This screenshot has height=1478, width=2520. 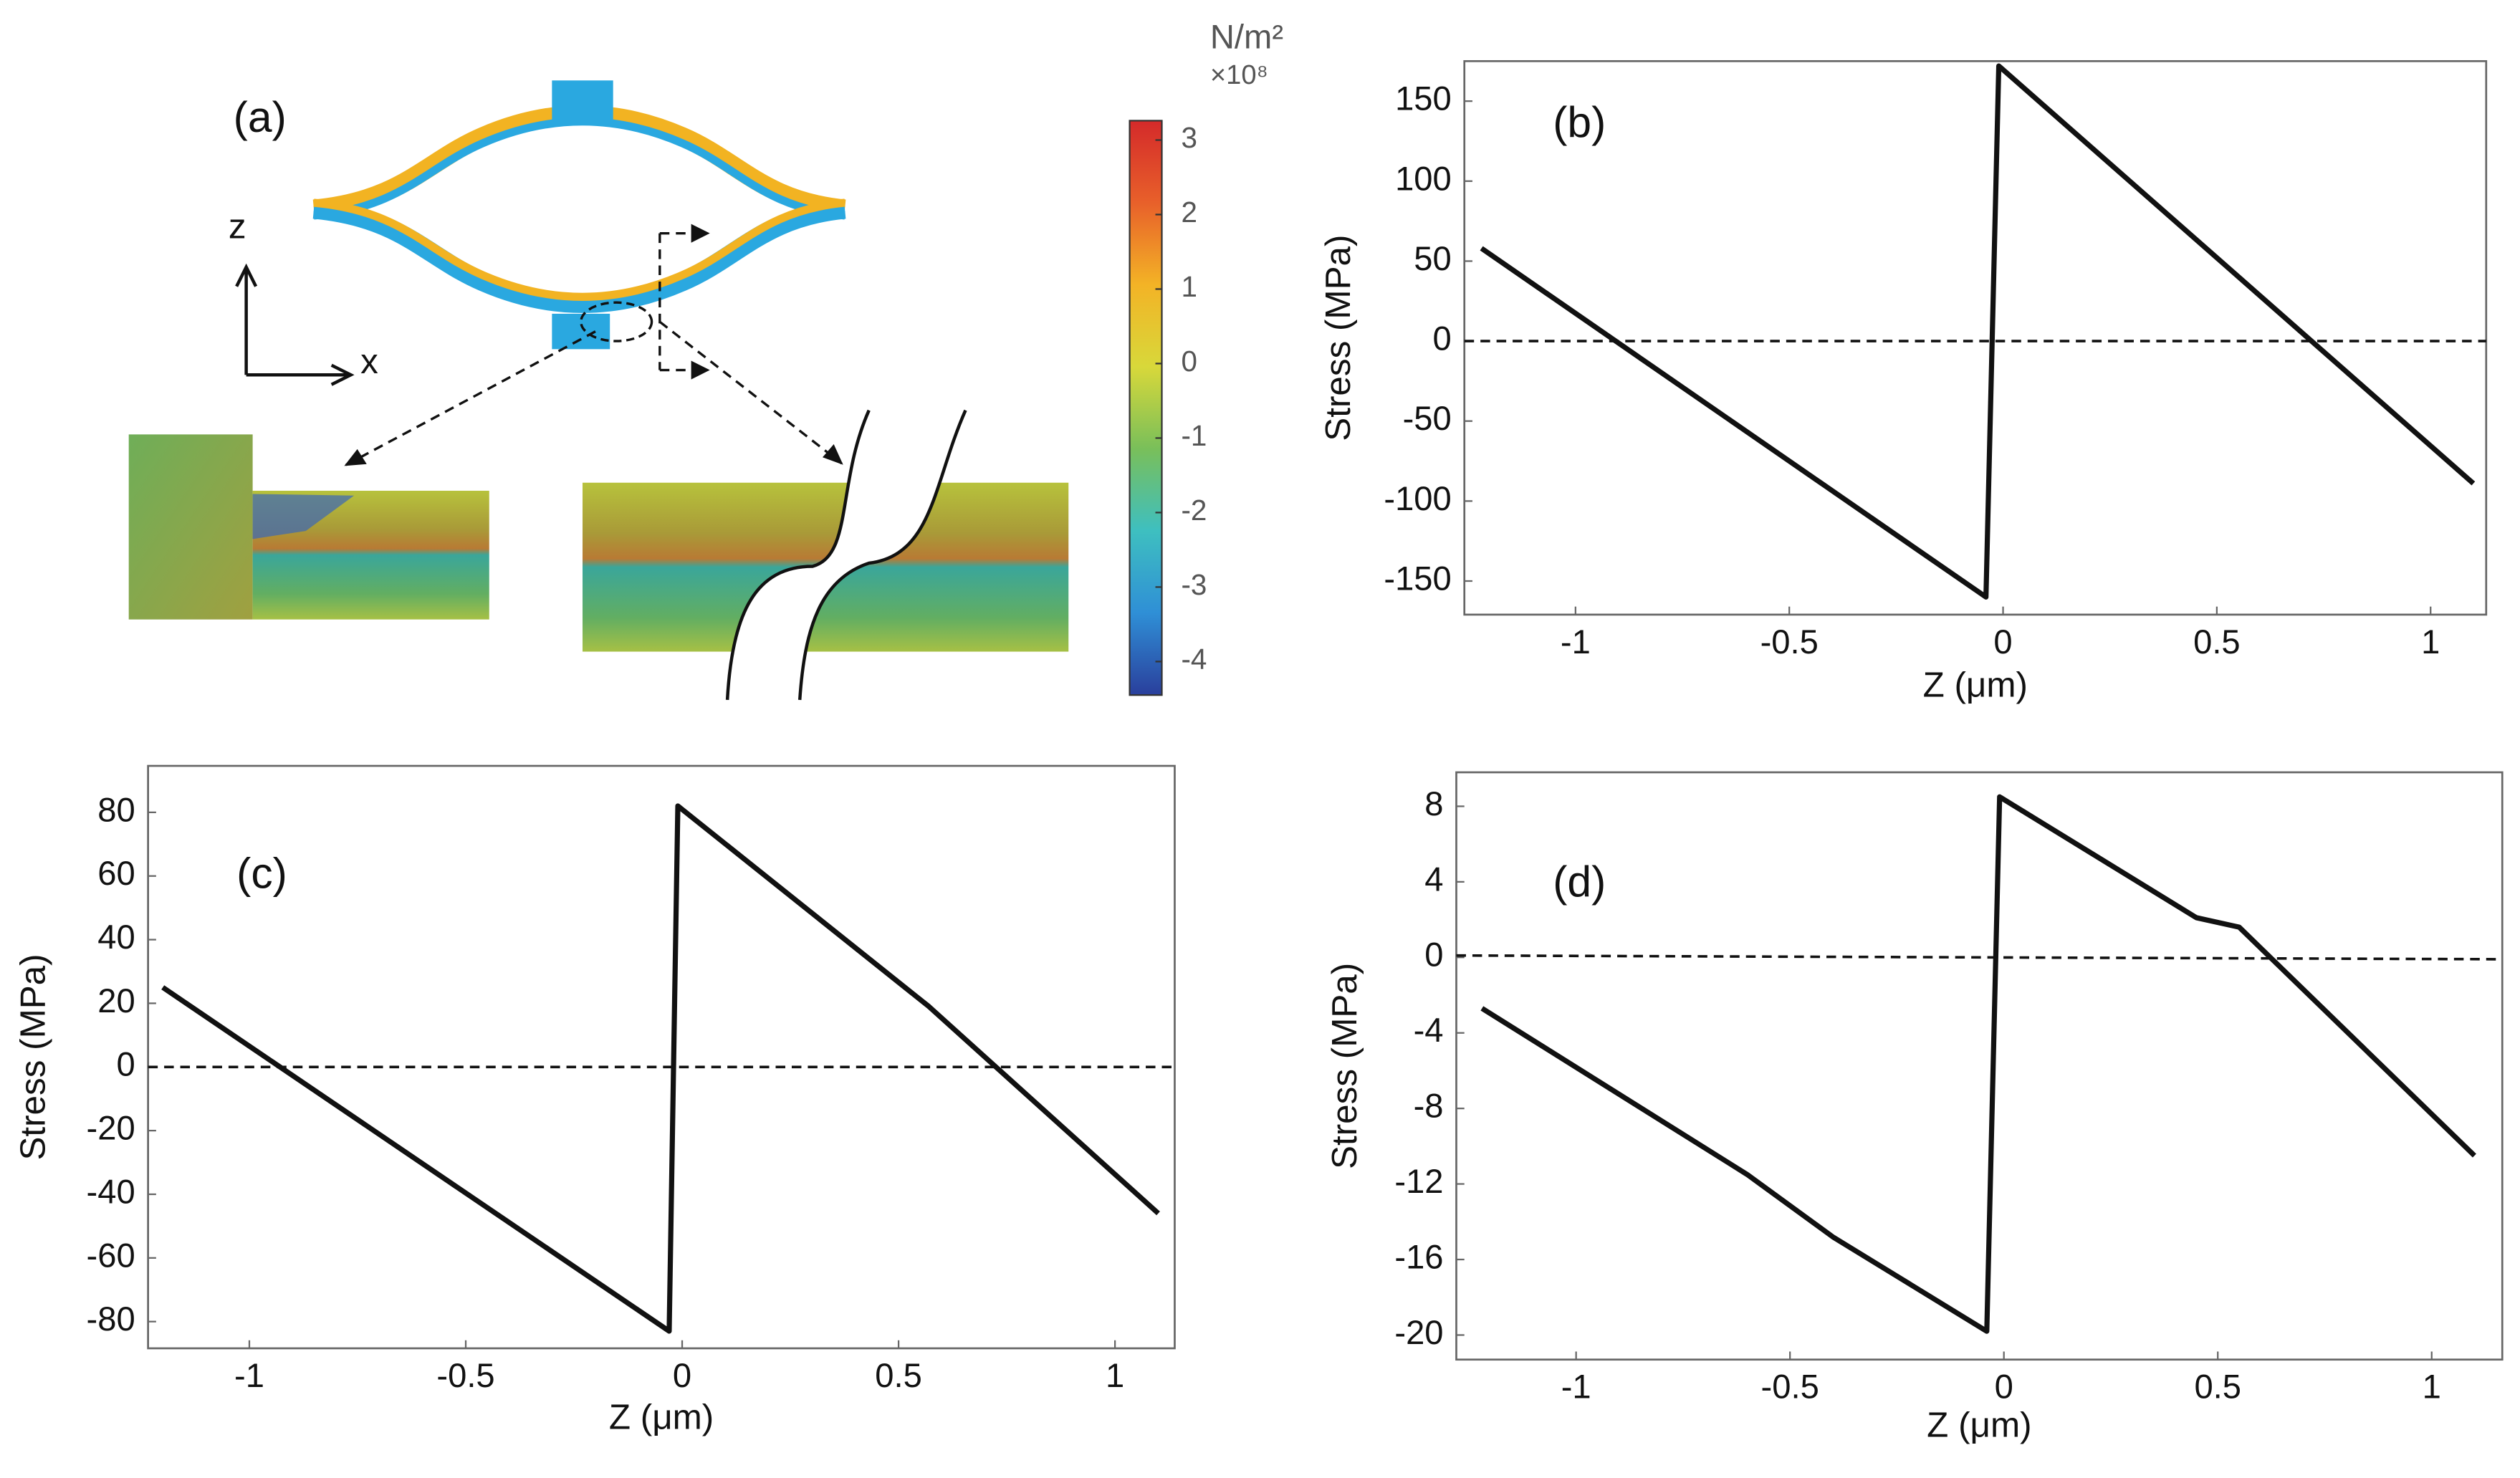 What do you see at coordinates (1417, 498) in the screenshot?
I see `y-tick-label: -100` at bounding box center [1417, 498].